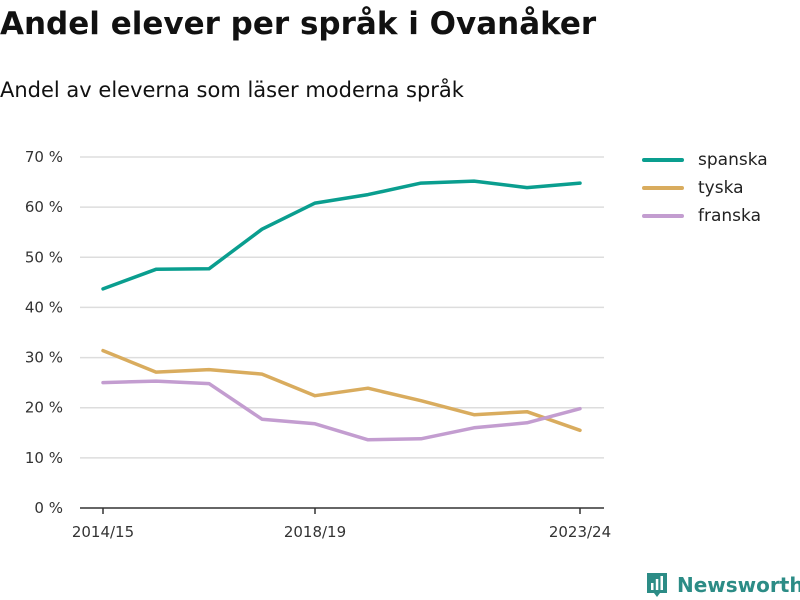 This screenshot has width=800, height=600. I want to click on y-tick-label: 10 %, so click(44, 458).